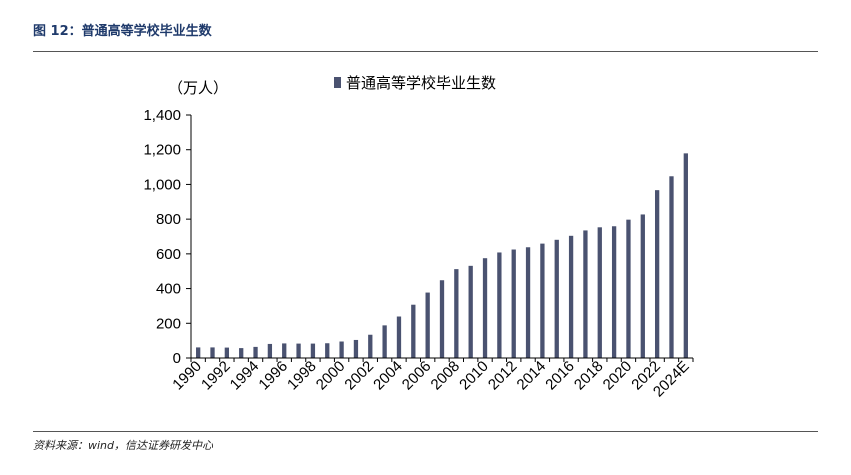 The image size is (851, 475). Describe the element at coordinates (446, 376) in the screenshot. I see `x-tick-label: 2008` at that location.